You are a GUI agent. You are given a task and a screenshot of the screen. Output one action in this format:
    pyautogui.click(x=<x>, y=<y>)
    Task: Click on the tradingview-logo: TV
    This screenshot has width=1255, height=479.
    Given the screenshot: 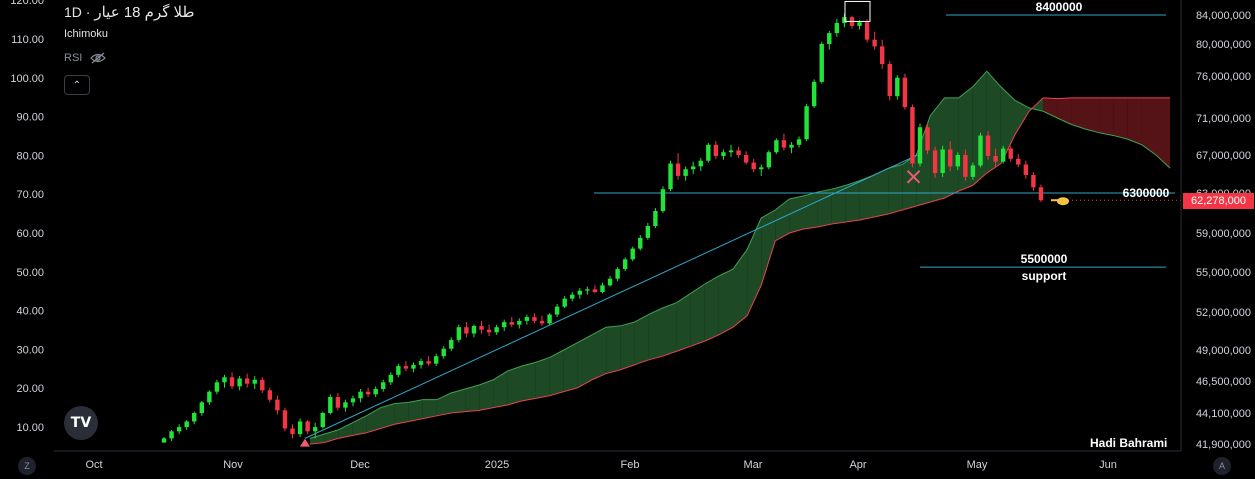 What is the action you would take?
    pyautogui.click(x=81, y=423)
    